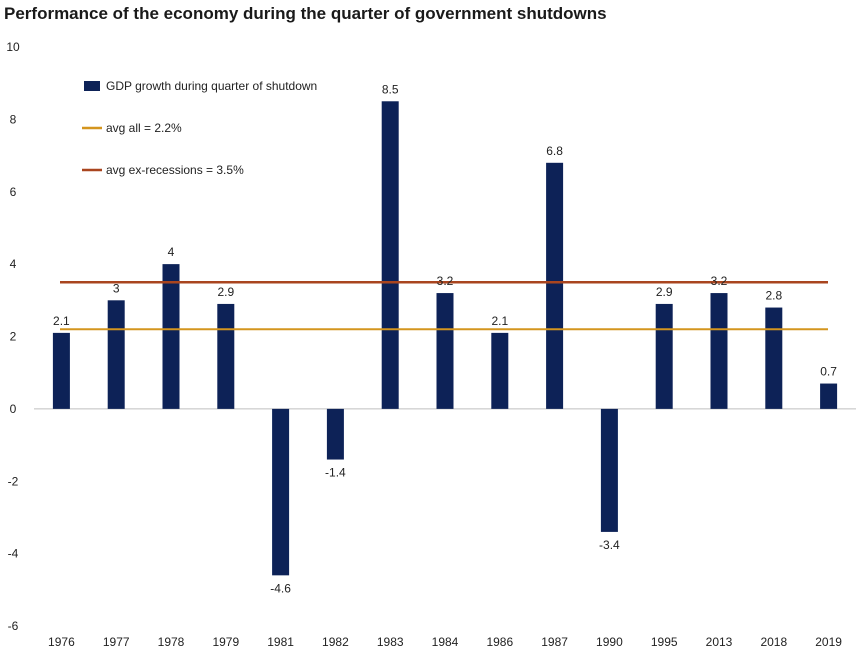 Image resolution: width=868 pixels, height=651 pixels. I want to click on y-tick-label: 0, so click(13, 409).